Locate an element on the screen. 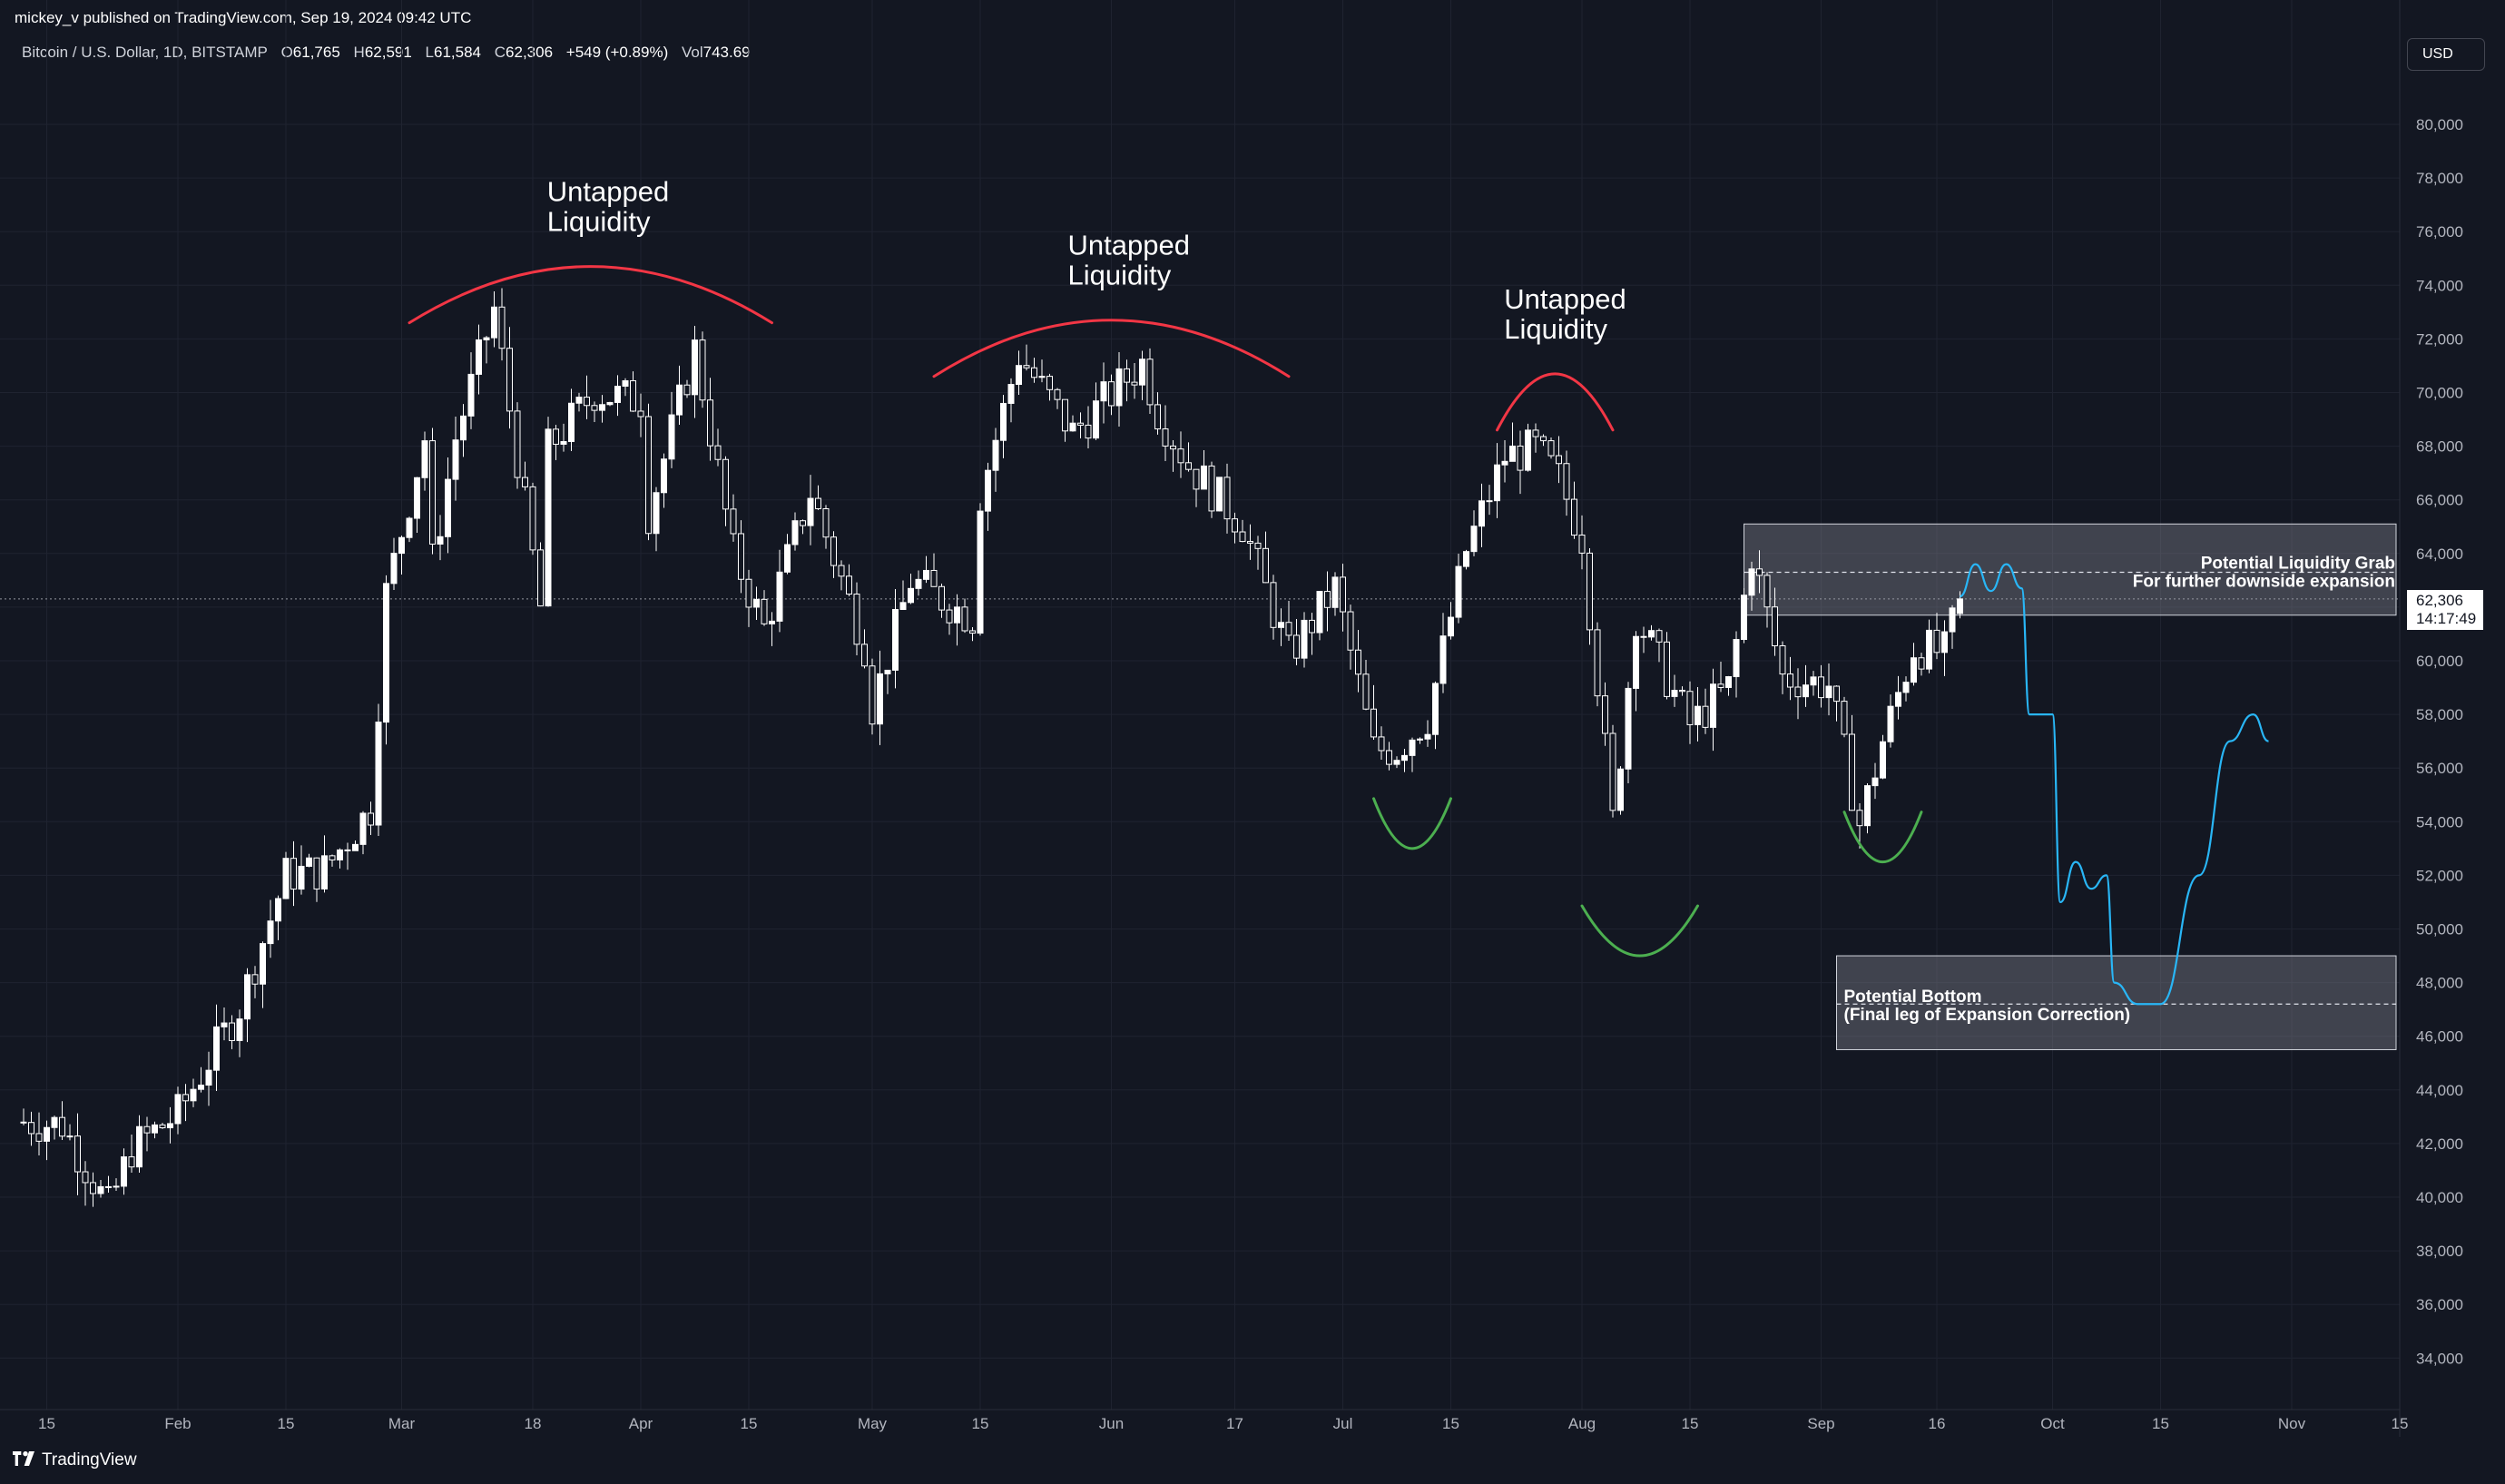 This screenshot has width=2505, height=1484. symbol-title: Bitcoin / U.S. Dollar, 1D, BITSTAMP is located at coordinates (145, 52).